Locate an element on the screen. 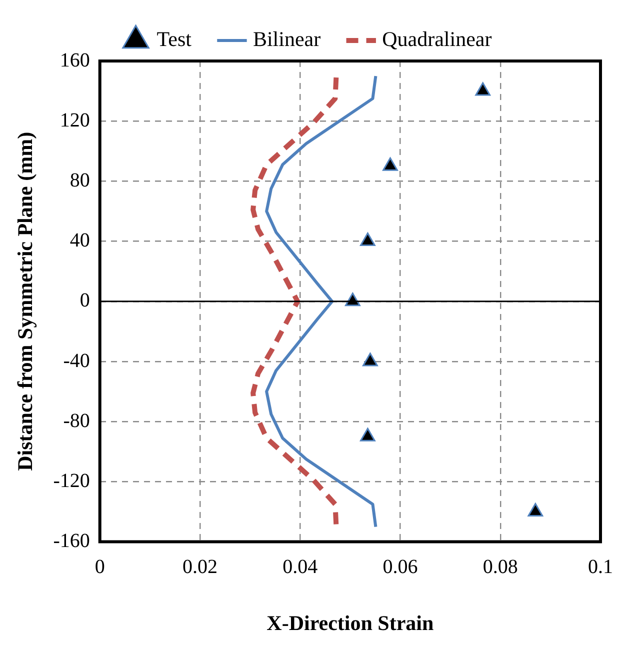  x-tick-label: 0.1 is located at coordinates (600, 567).